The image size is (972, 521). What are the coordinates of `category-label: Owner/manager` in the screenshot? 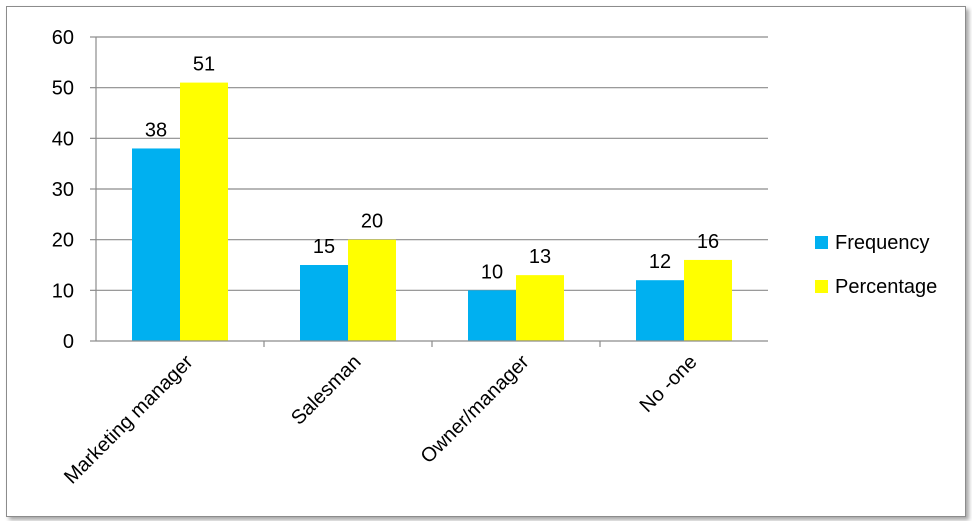 It's located at (475, 409).